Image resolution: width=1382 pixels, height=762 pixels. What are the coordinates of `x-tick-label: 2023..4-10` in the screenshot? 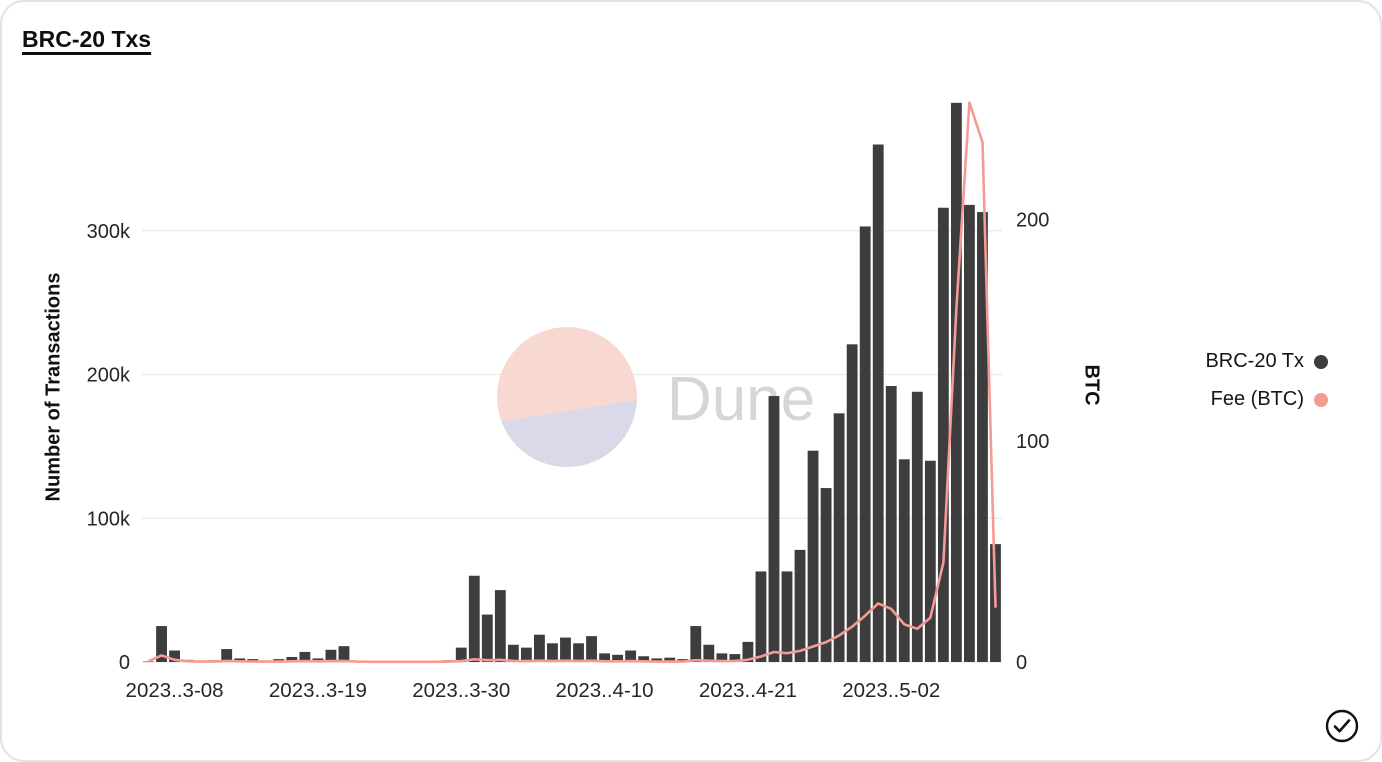 It's located at (605, 690).